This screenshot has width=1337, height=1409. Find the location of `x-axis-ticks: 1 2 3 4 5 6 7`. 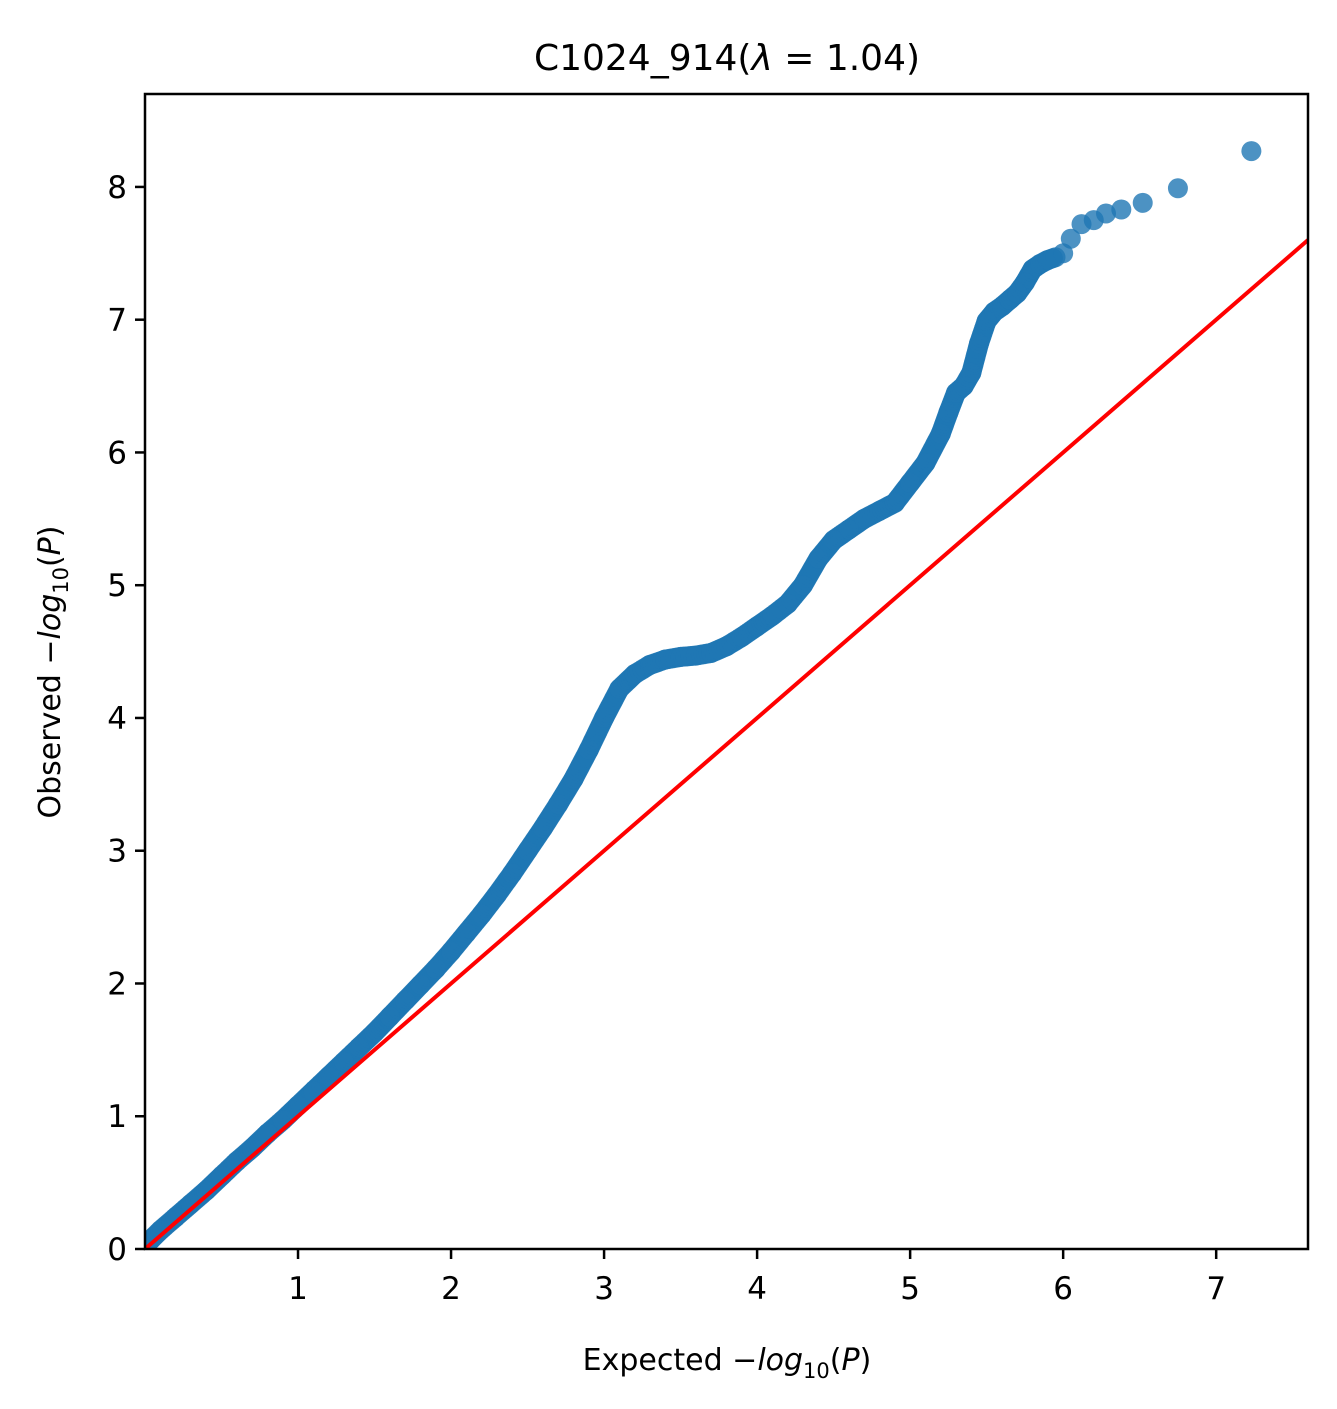

x-axis-ticks: 1 2 3 4 5 6 7 is located at coordinates (757, 1278).